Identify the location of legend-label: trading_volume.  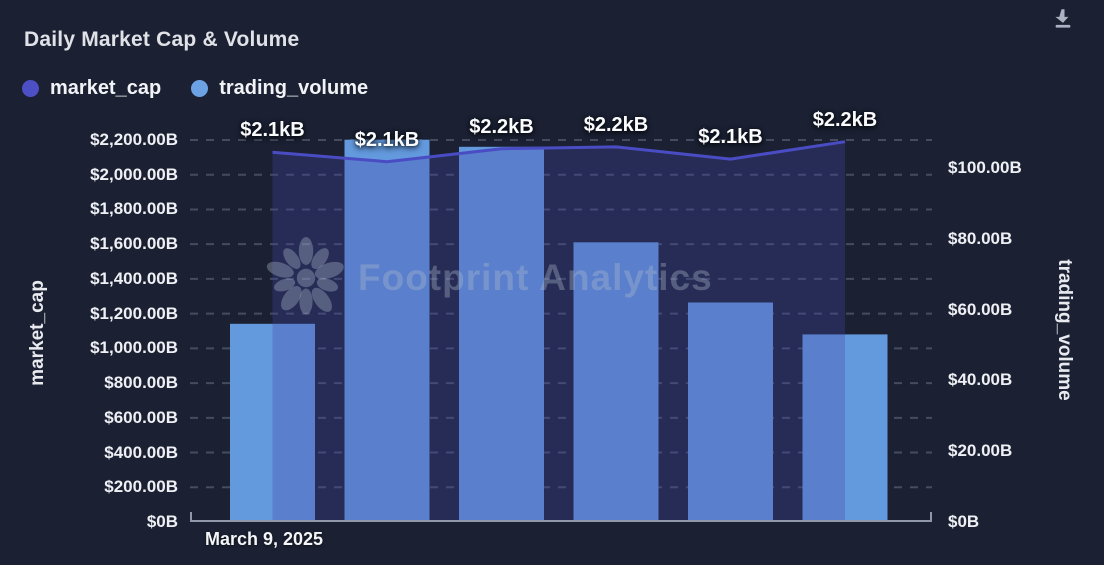
(294, 88).